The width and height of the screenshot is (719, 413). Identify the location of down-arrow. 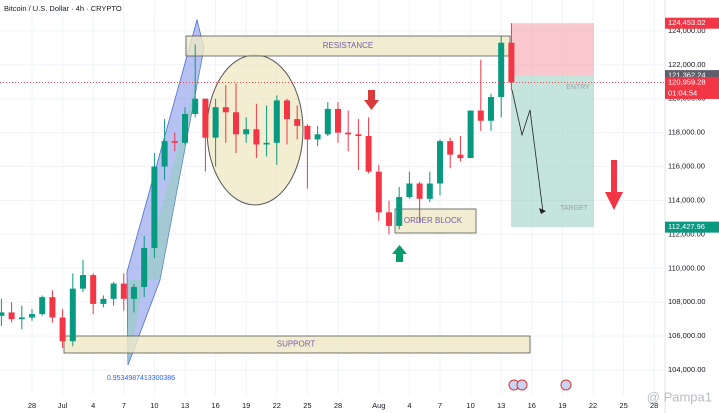
(371, 100).